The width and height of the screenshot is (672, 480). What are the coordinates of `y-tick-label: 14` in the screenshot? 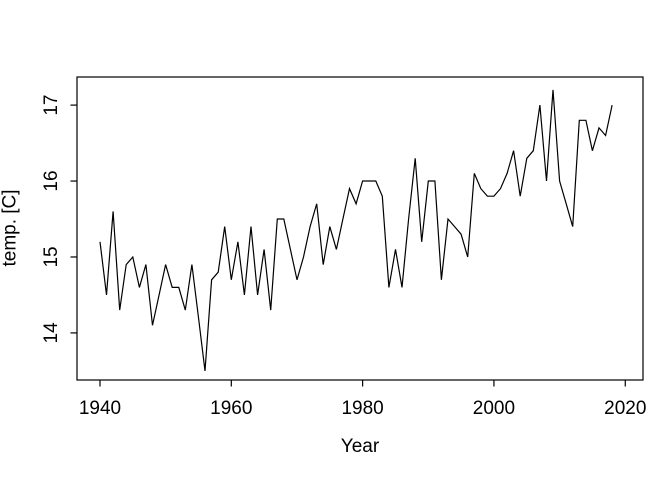 It's located at (51, 333).